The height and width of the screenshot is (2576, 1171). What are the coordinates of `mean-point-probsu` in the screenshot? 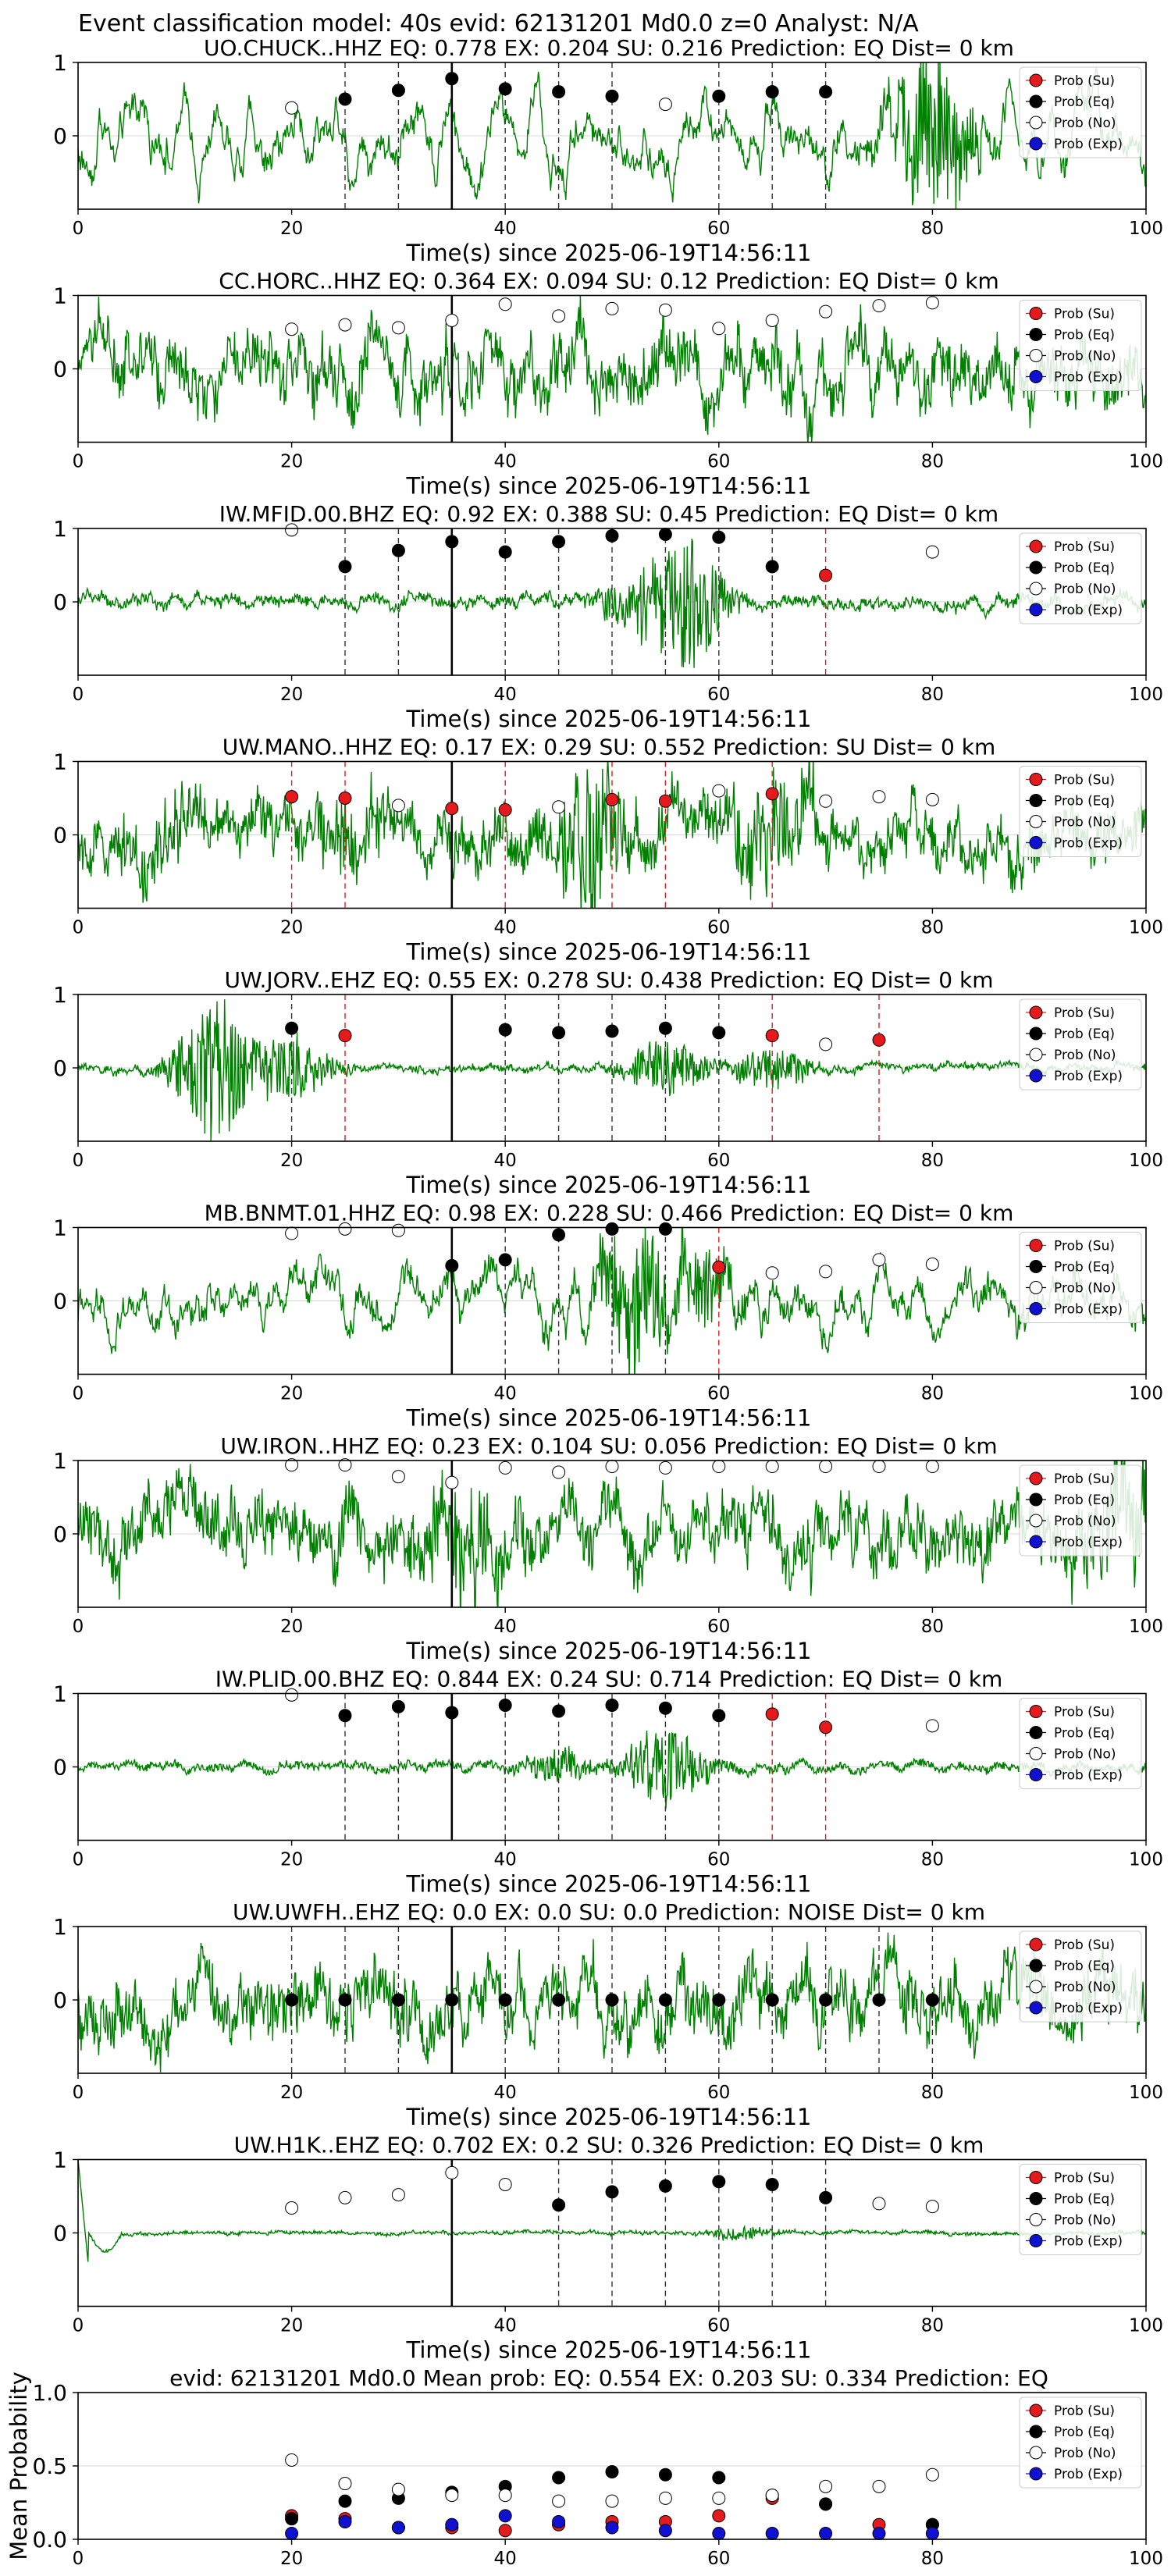 It's located at (505, 2531).